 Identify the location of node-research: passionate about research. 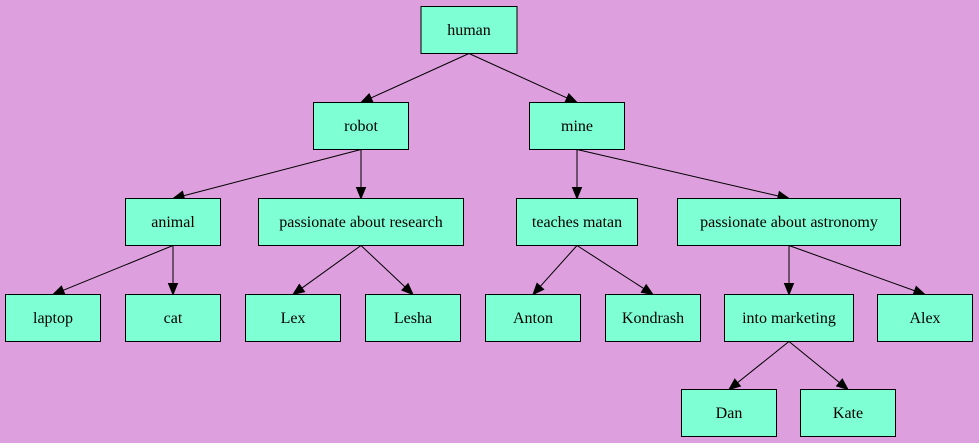
(361, 222).